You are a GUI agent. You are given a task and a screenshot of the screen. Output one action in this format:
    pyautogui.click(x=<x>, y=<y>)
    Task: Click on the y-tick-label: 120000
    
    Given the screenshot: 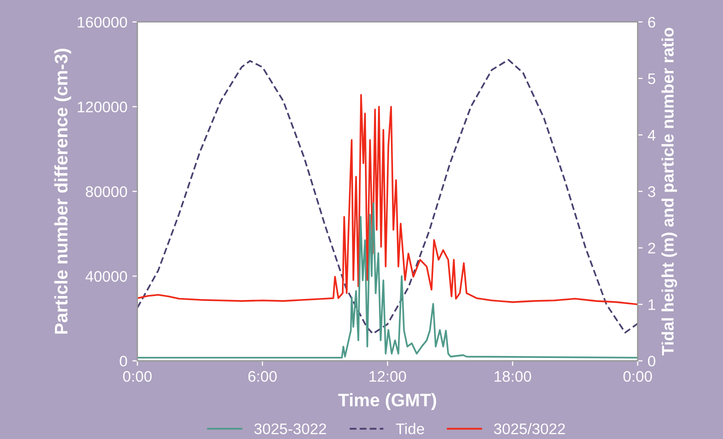 What is the action you would take?
    pyautogui.click(x=103, y=107)
    